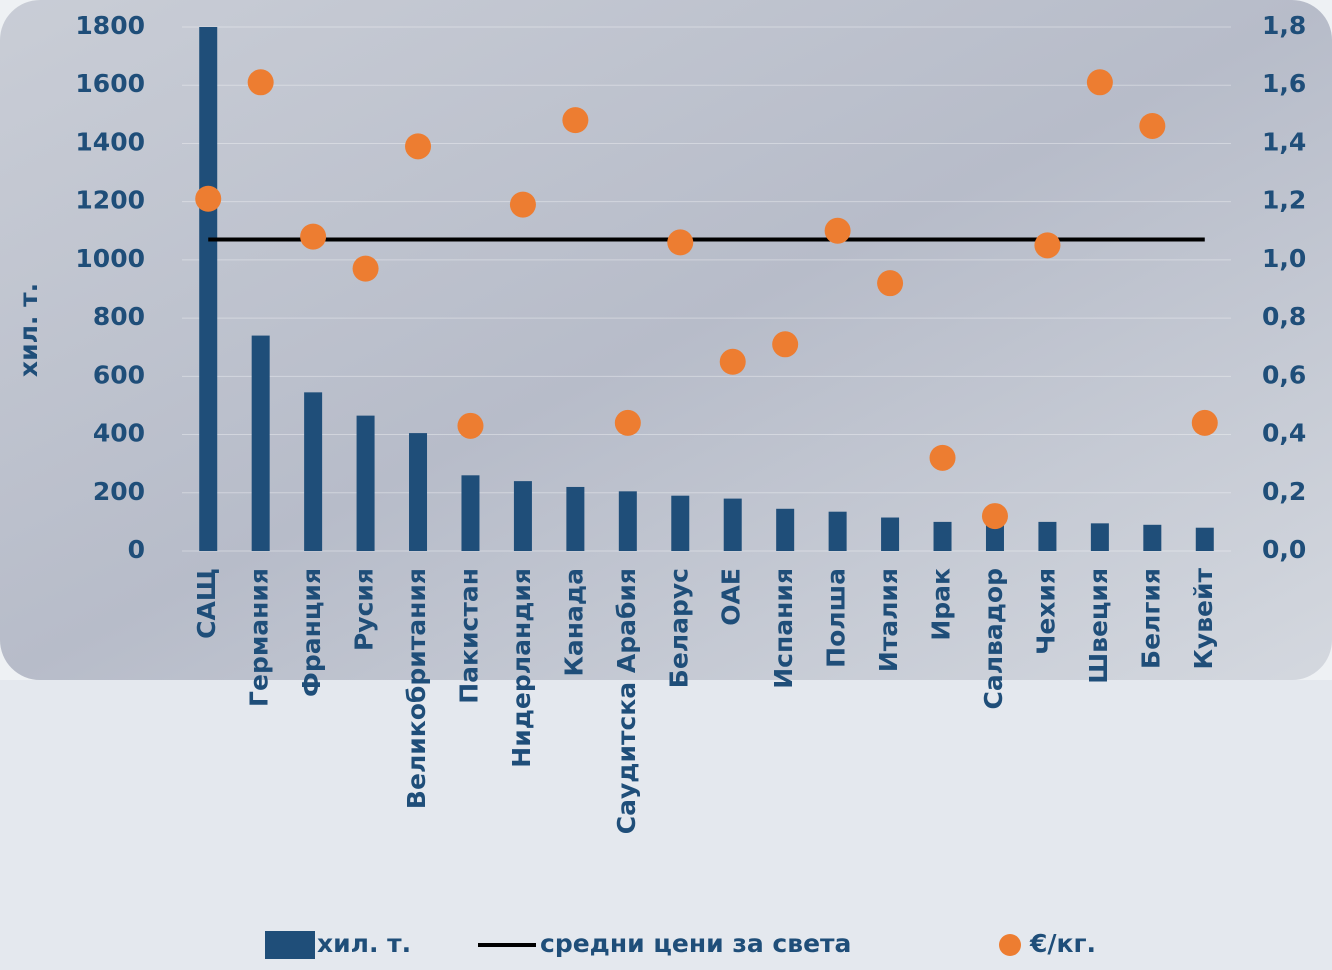  Describe the element at coordinates (119, 433) in the screenshot. I see `y-tick-label: 400` at that location.